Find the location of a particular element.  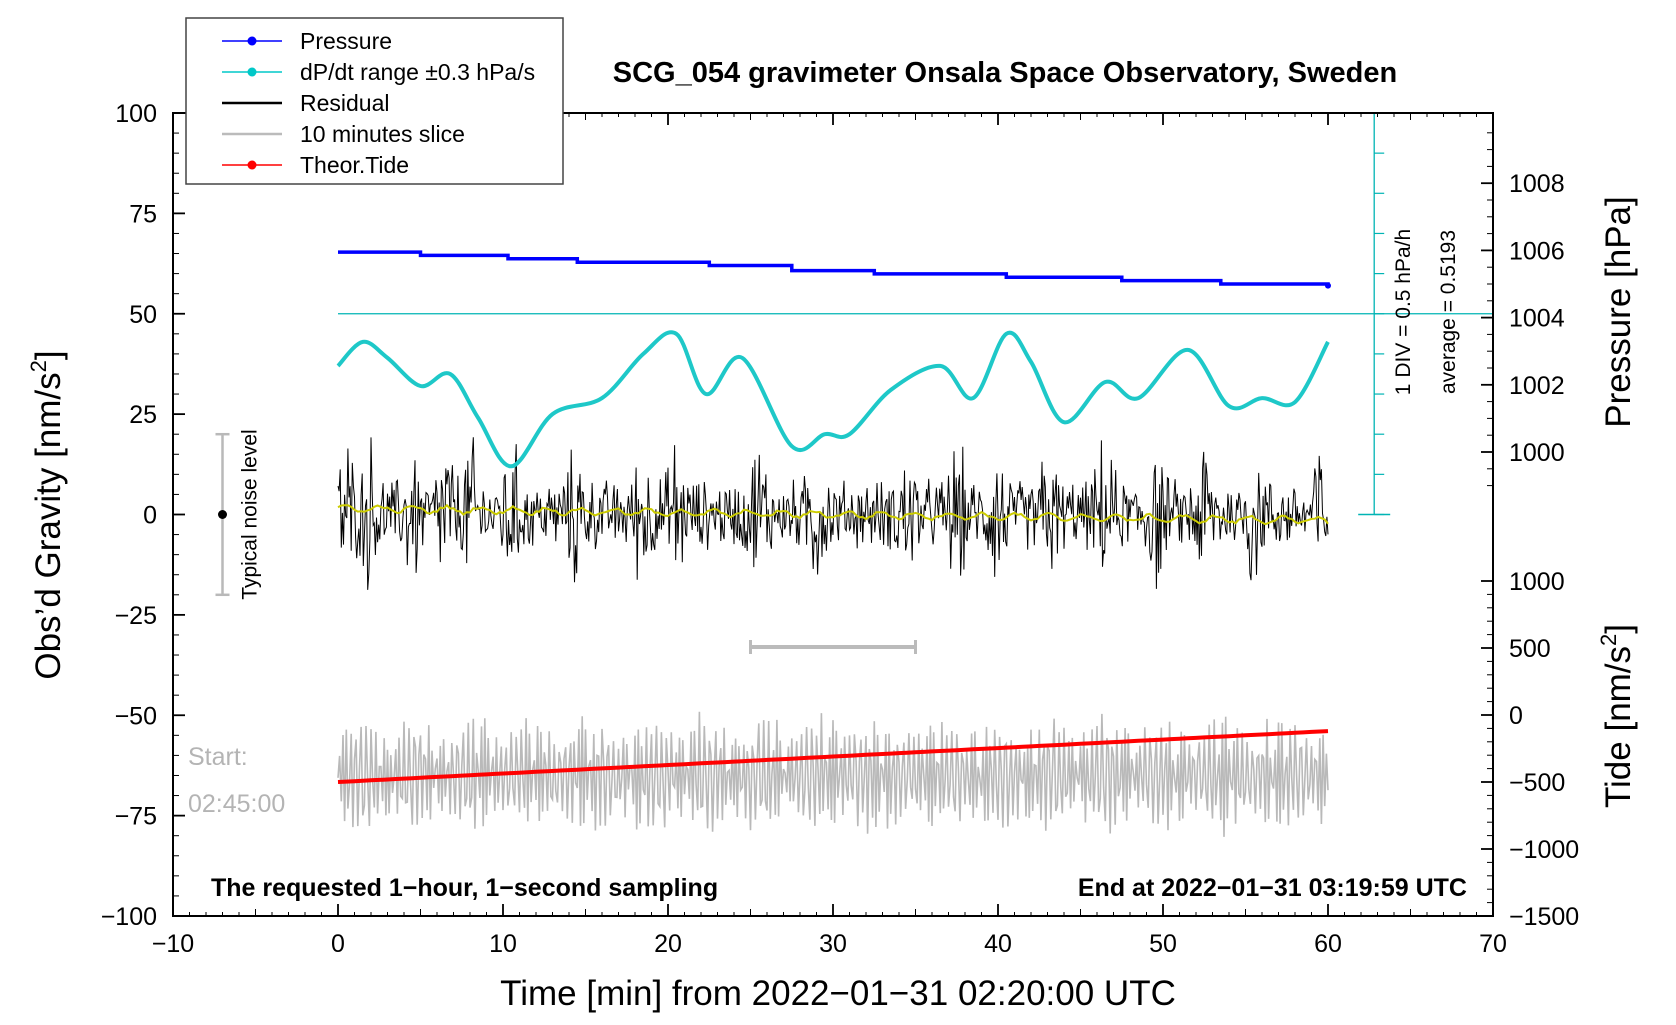

gravity-label-text: Obs’d Gravity [nm/s is located at coordinates (48, 525).